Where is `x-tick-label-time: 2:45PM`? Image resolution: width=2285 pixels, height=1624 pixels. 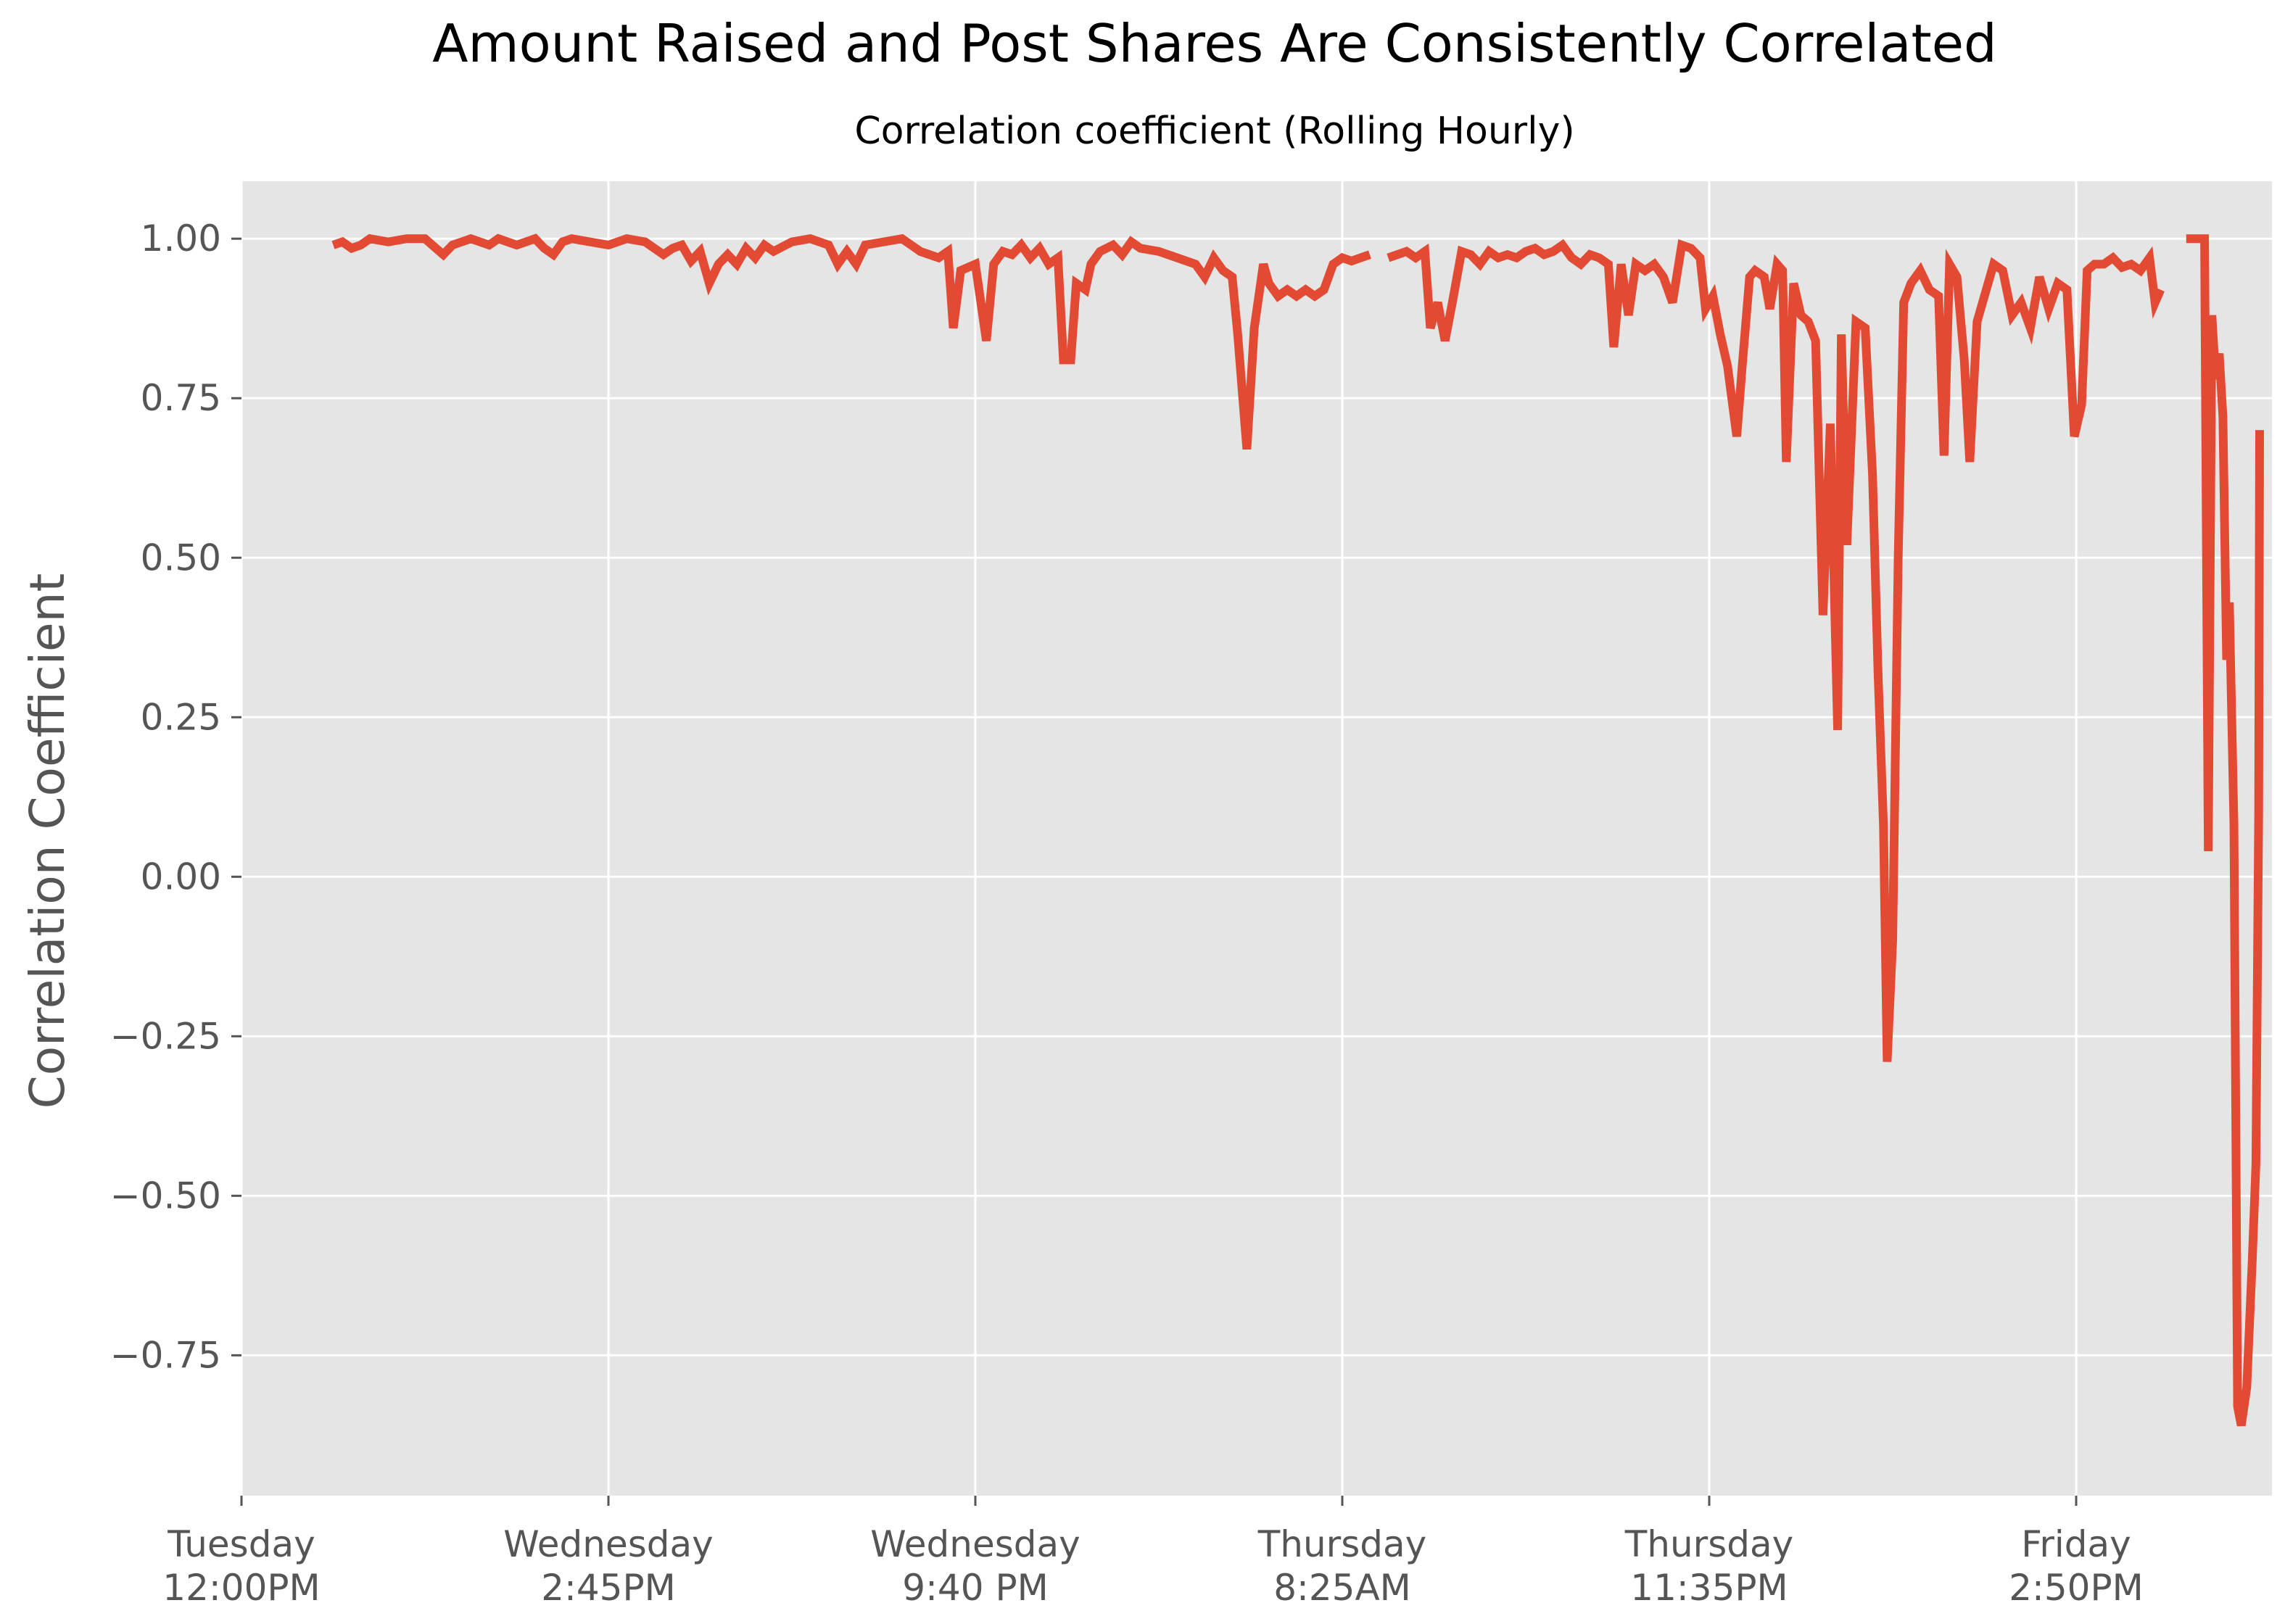
x-tick-label-time: 2:45PM is located at coordinates (609, 1588).